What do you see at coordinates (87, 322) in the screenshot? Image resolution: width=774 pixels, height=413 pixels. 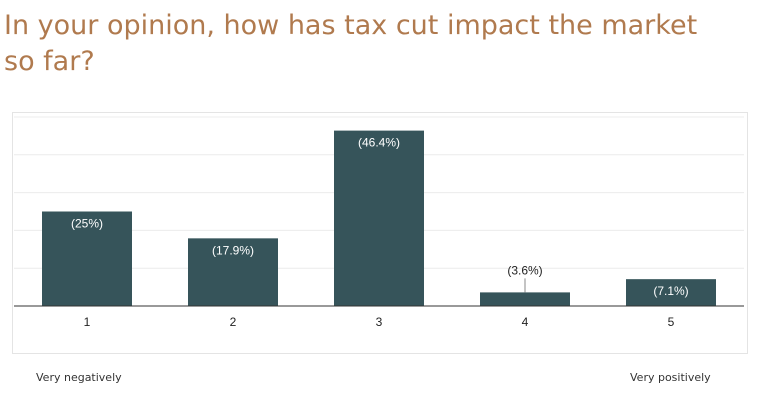 I see `x-tick-label-1: 1` at bounding box center [87, 322].